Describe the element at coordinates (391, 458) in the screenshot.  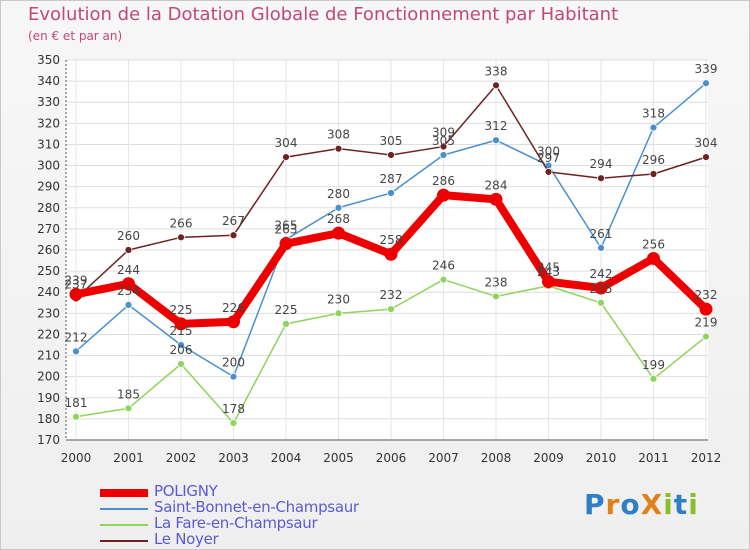
I see `x-tick-label: 2006` at that location.